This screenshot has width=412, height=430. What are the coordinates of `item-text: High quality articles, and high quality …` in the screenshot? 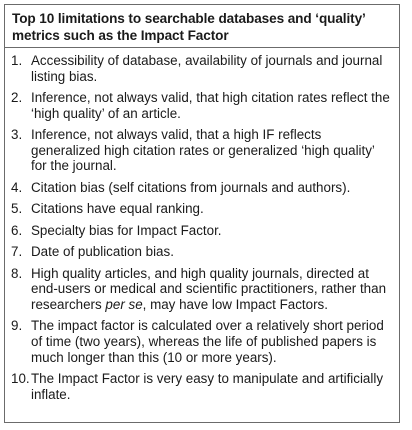 It's located at (212, 289).